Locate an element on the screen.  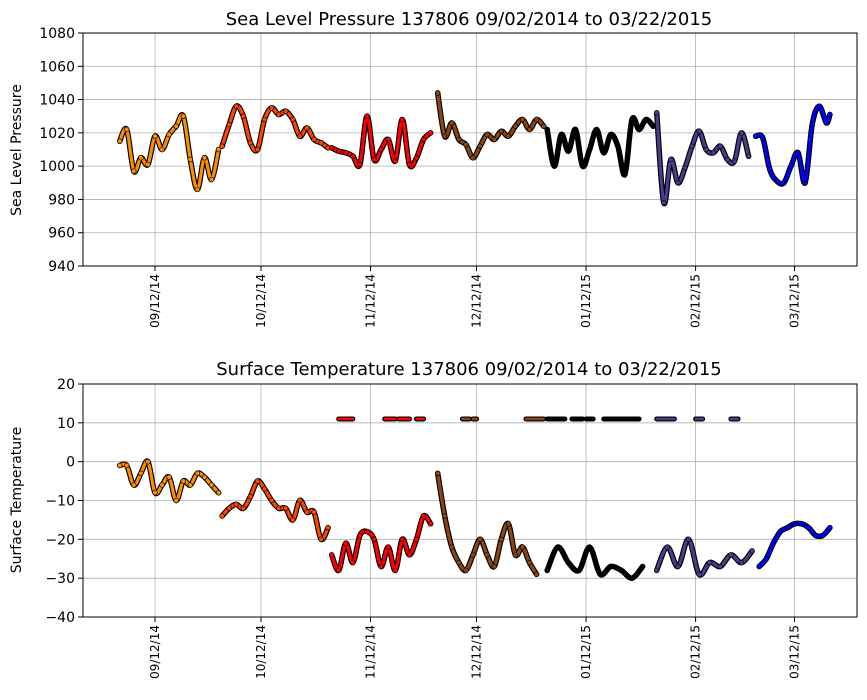
x-tick-label: 09/12/14 is located at coordinates (155, 301).